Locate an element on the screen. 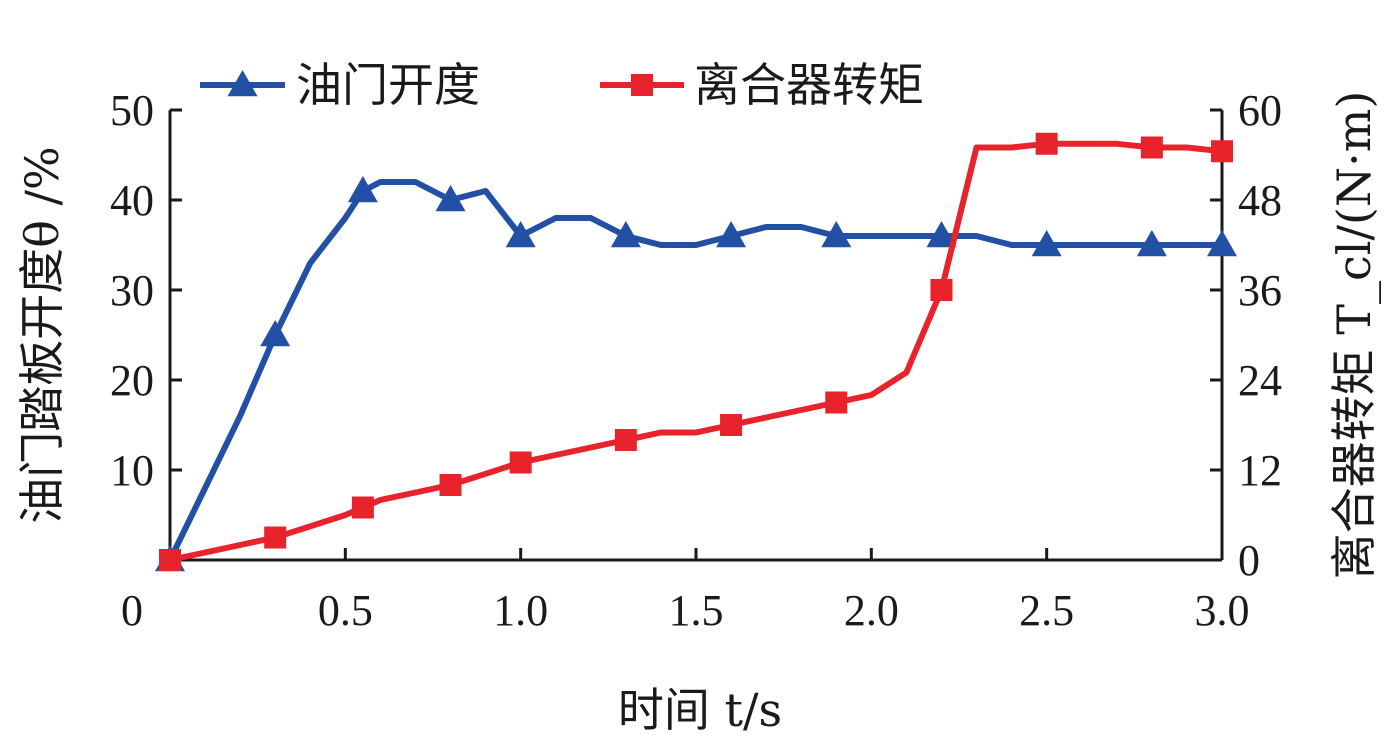  y-right-tick-label: 0 is located at coordinates (1249, 560).